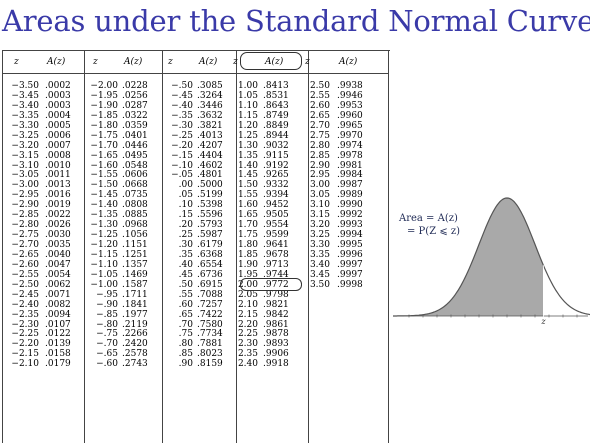 This screenshot has height=443, width=590. I want to click on area-value: .7257, so click(210, 304).